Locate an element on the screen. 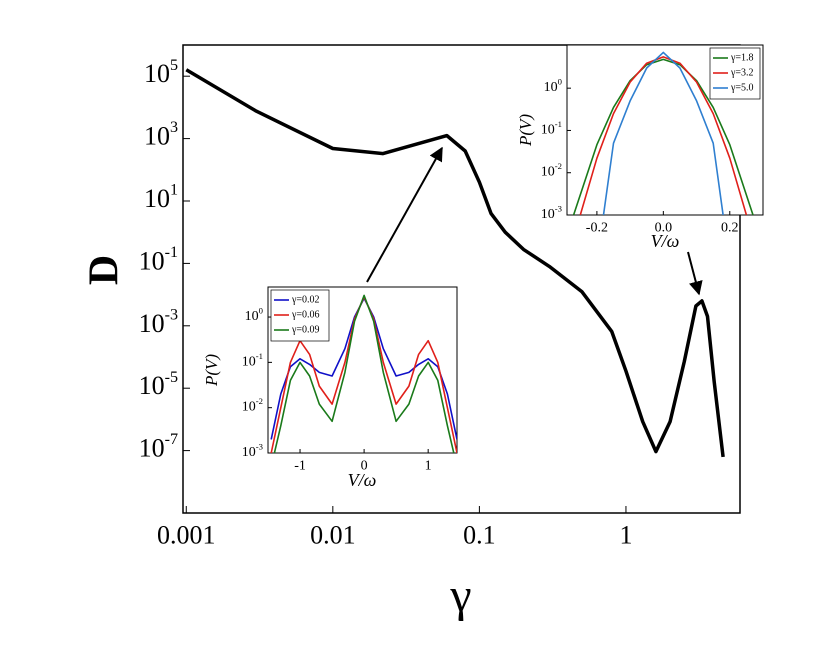 The height and width of the screenshot is (670, 830). y-tick-label: 10¹ is located at coordinates (161, 197).